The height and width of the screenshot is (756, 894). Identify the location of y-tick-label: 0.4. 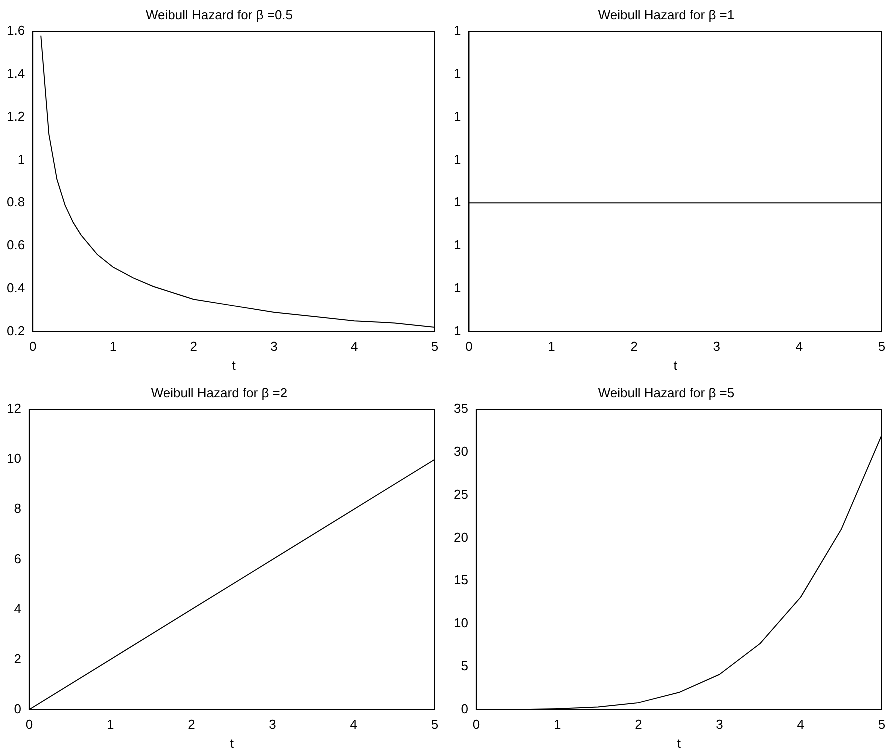
(16, 288).